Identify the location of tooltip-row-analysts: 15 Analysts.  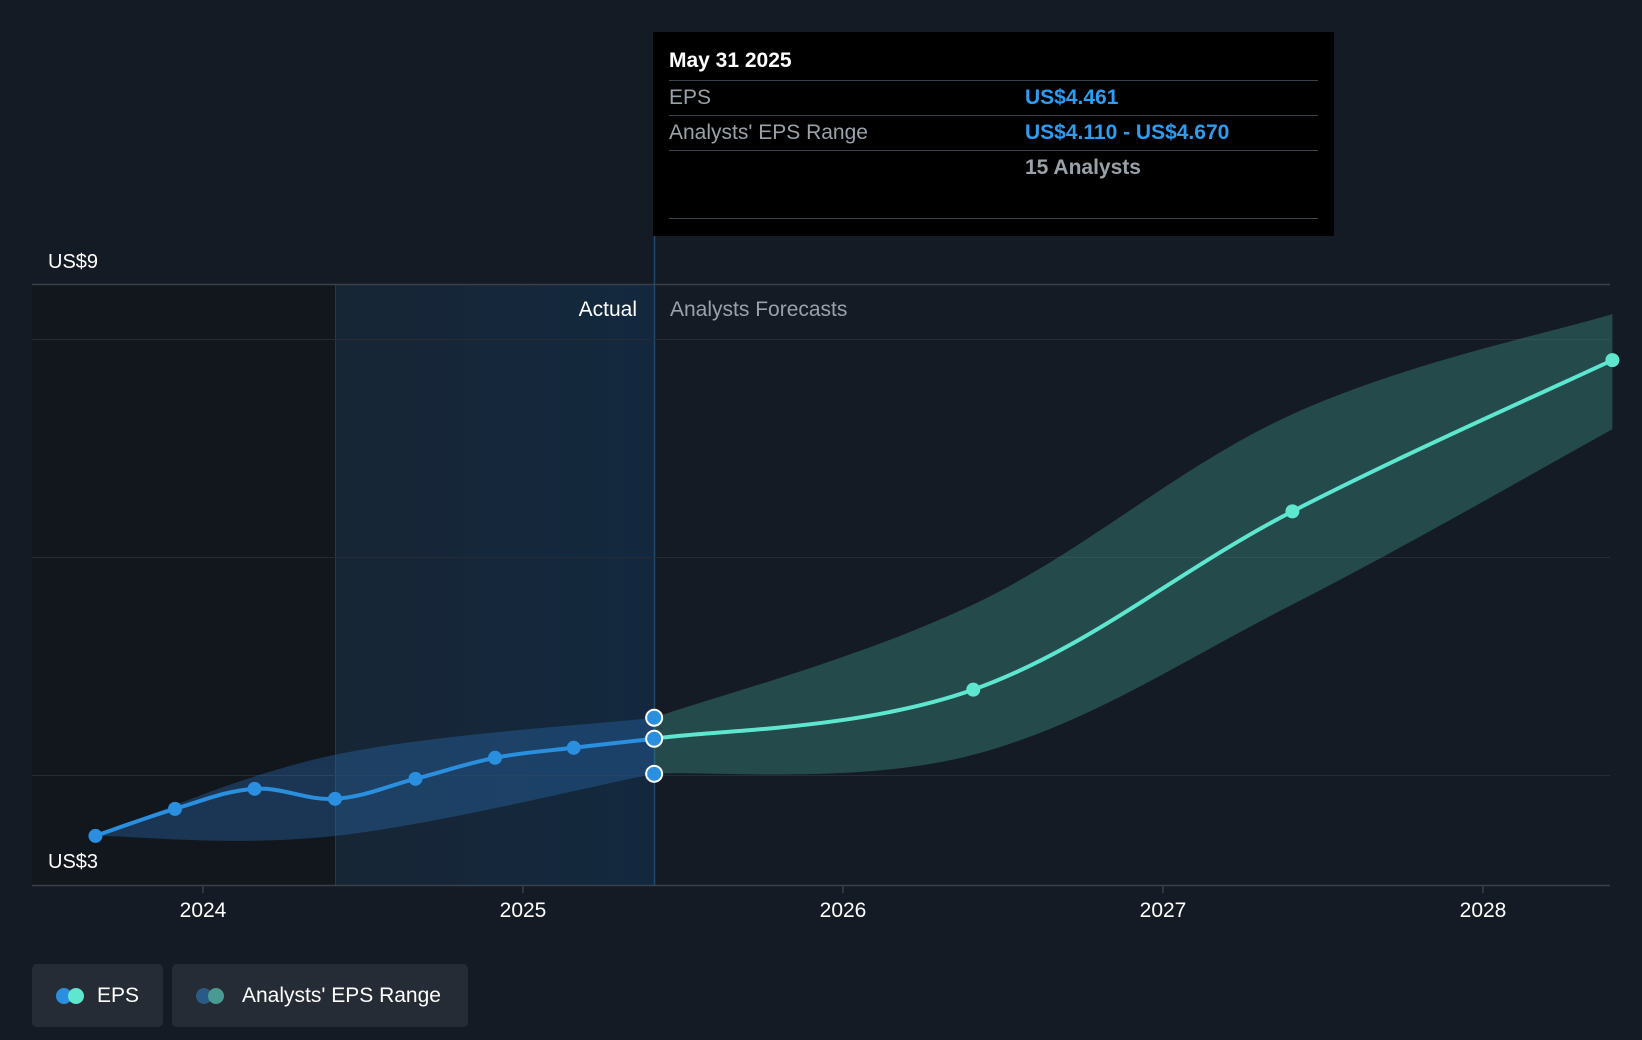
(993, 168).